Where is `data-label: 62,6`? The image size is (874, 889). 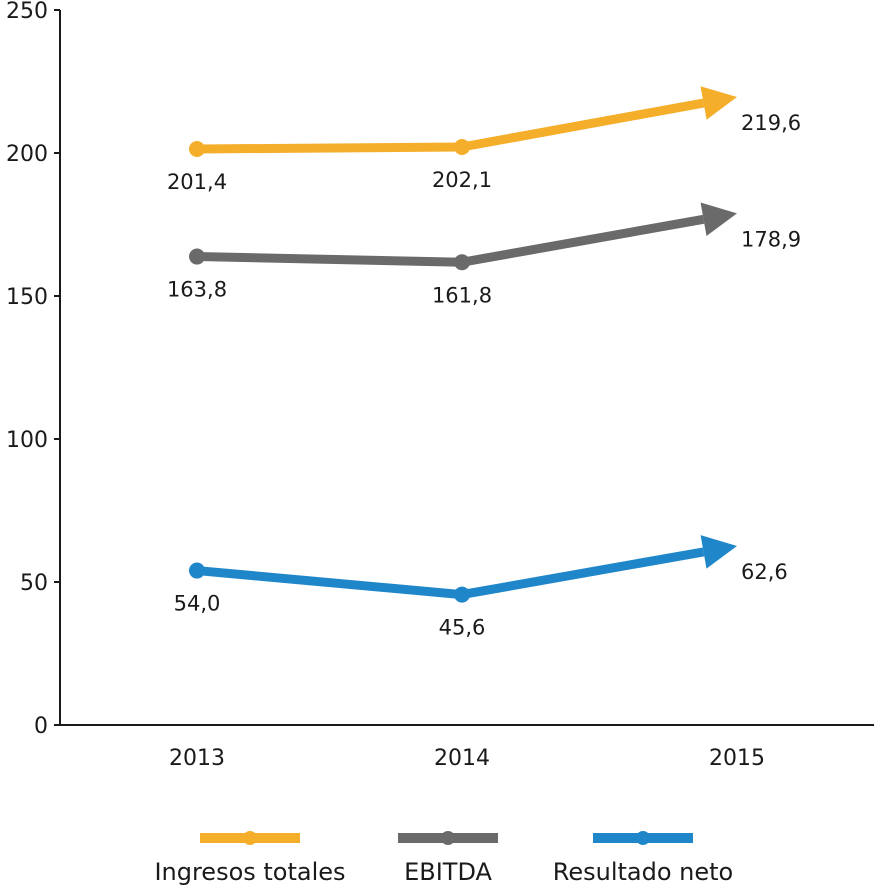
data-label: 62,6 is located at coordinates (764, 572).